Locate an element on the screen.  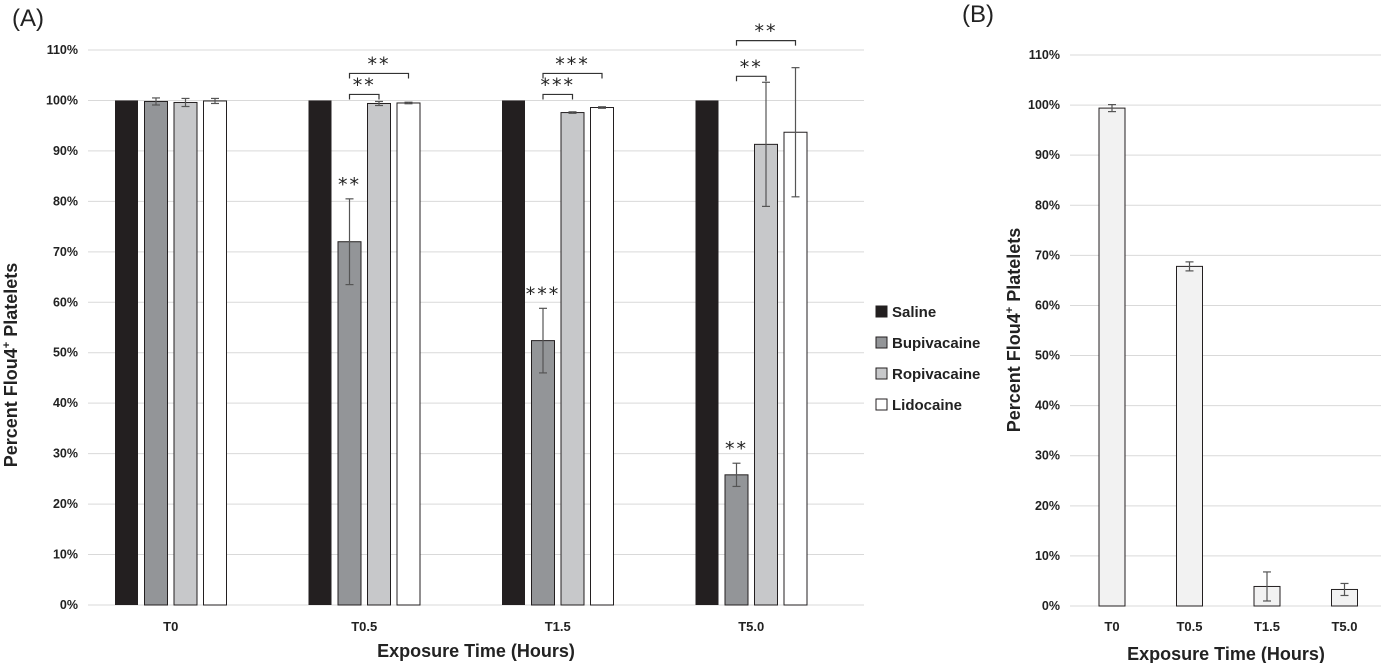
legend-item: Ropivacaine is located at coordinates (927, 374).